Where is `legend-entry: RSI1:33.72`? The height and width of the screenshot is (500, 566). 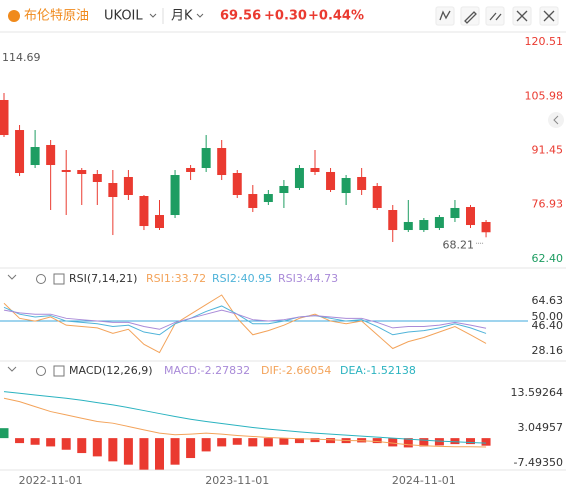 legend-entry: RSI1:33.72 is located at coordinates (176, 278).